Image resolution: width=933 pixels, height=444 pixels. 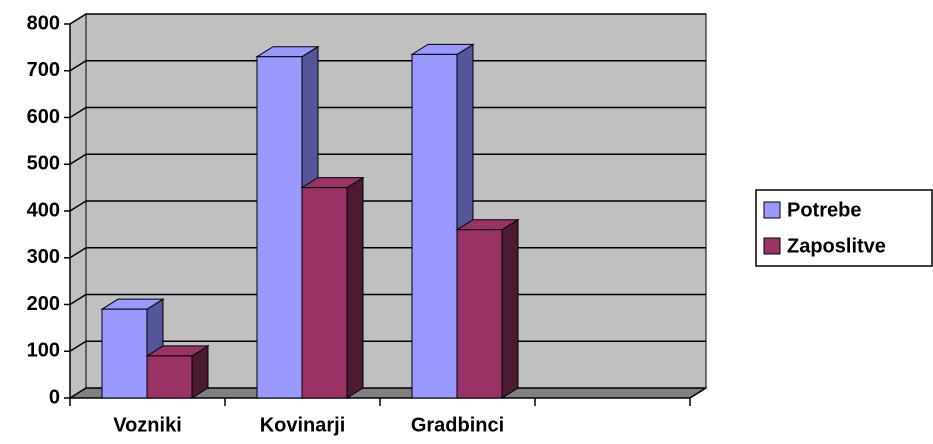 I want to click on legend-box, so click(x=844, y=228).